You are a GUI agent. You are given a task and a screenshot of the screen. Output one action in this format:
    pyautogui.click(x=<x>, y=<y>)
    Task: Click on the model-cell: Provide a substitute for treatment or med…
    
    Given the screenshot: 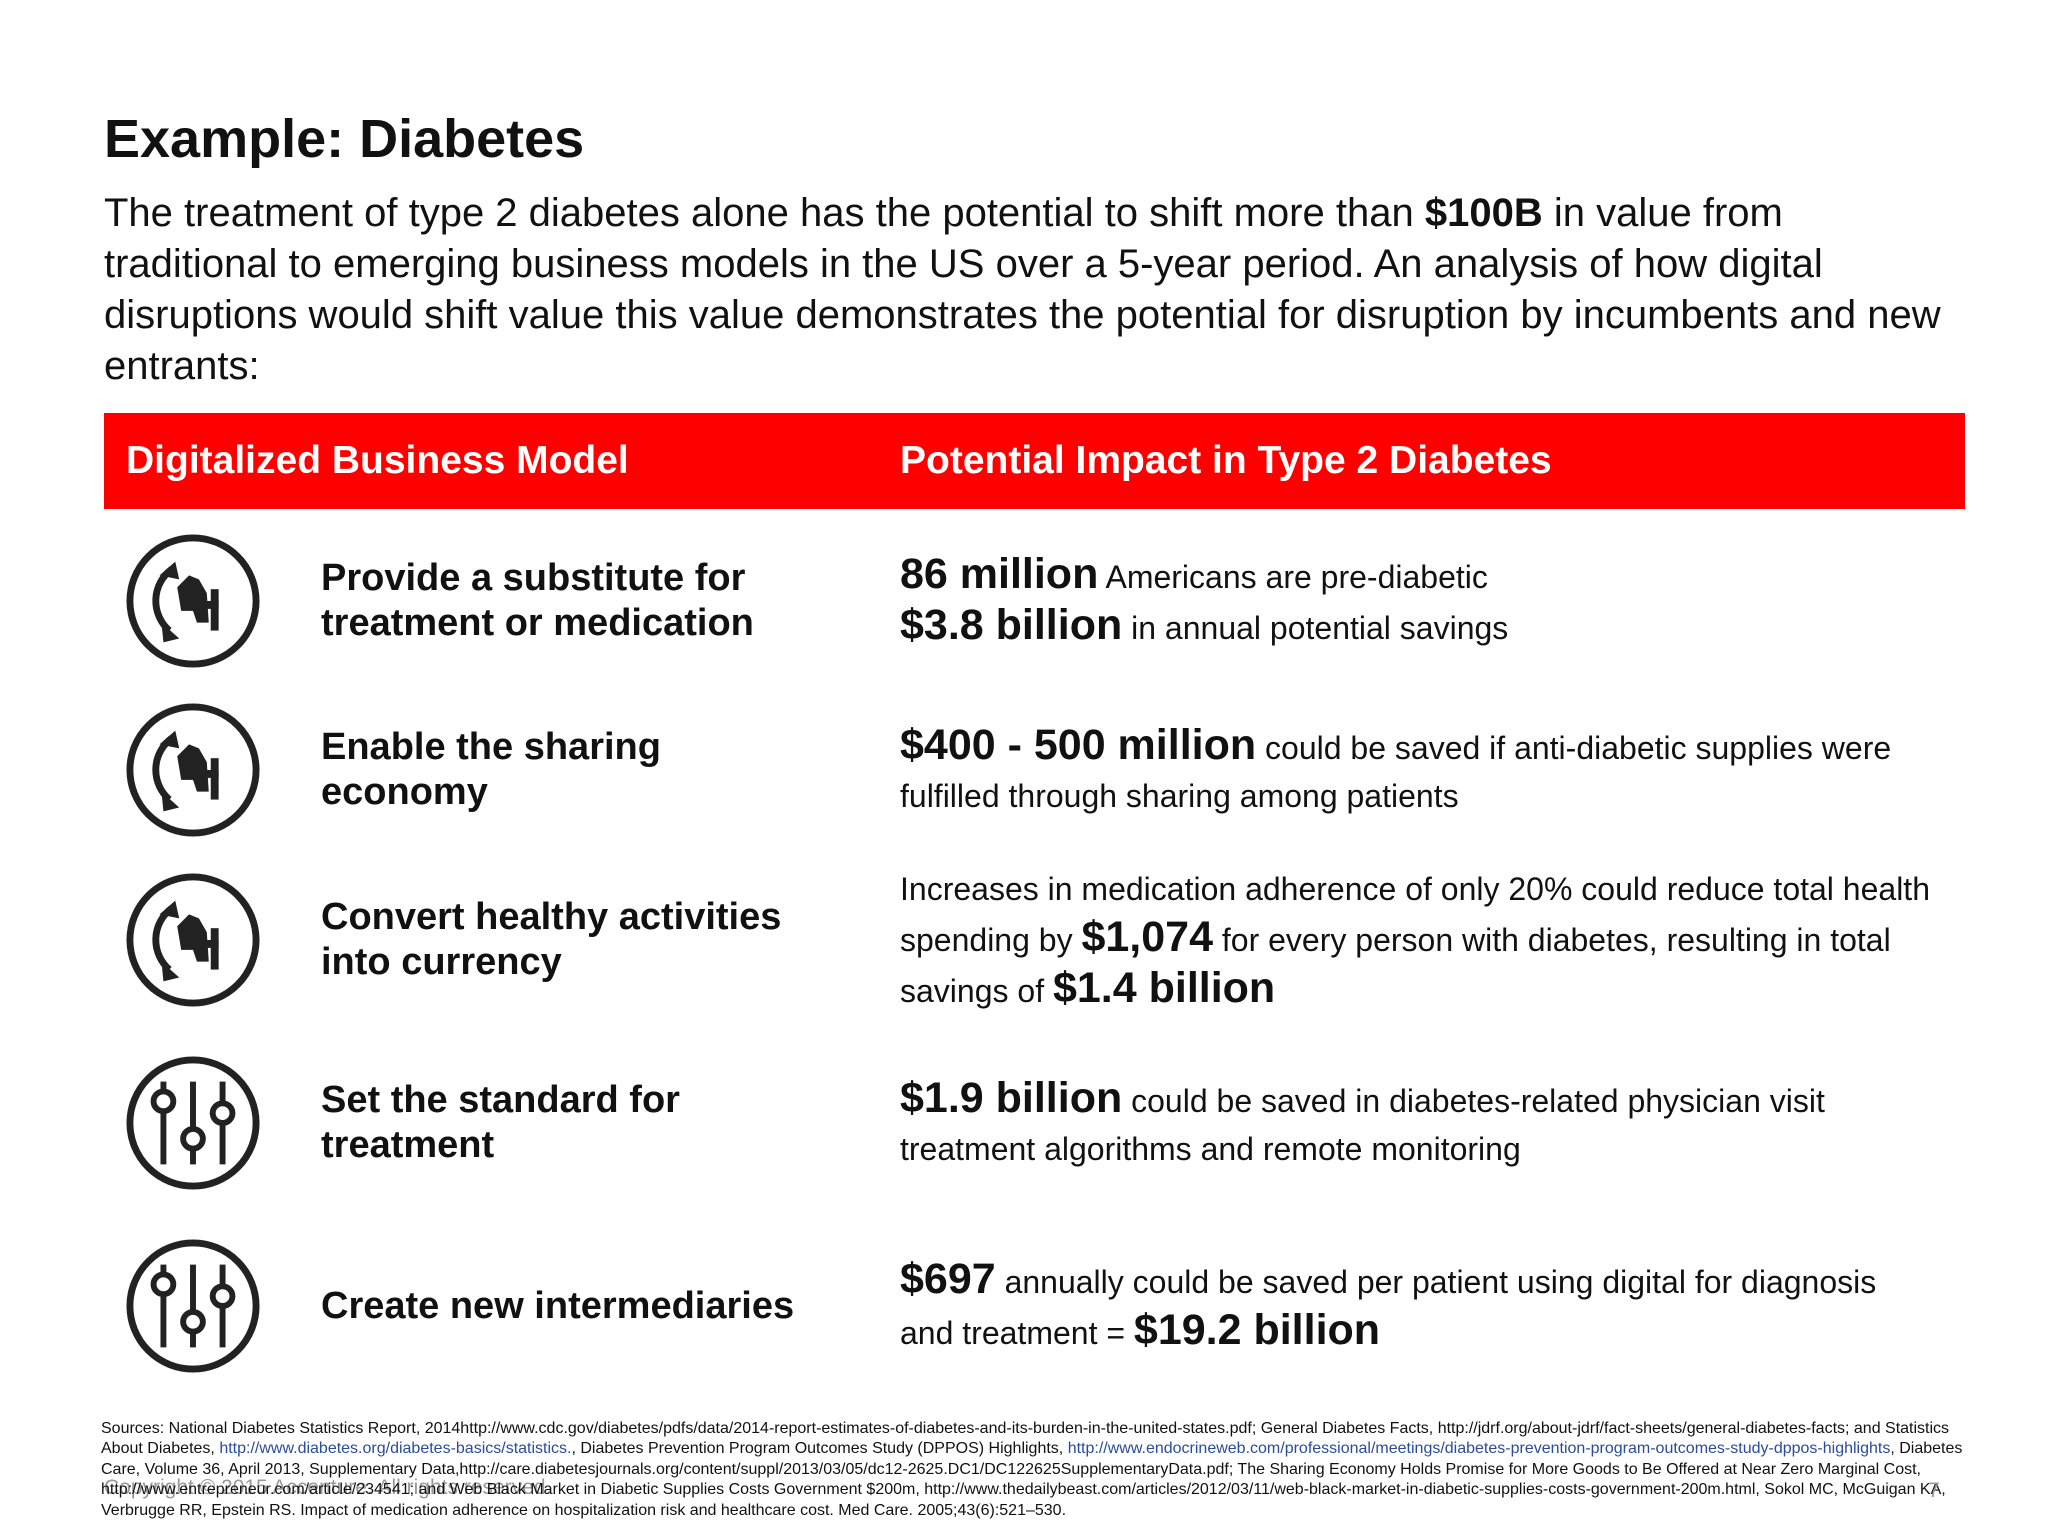 What is the action you would take?
    pyautogui.click(x=631, y=601)
    